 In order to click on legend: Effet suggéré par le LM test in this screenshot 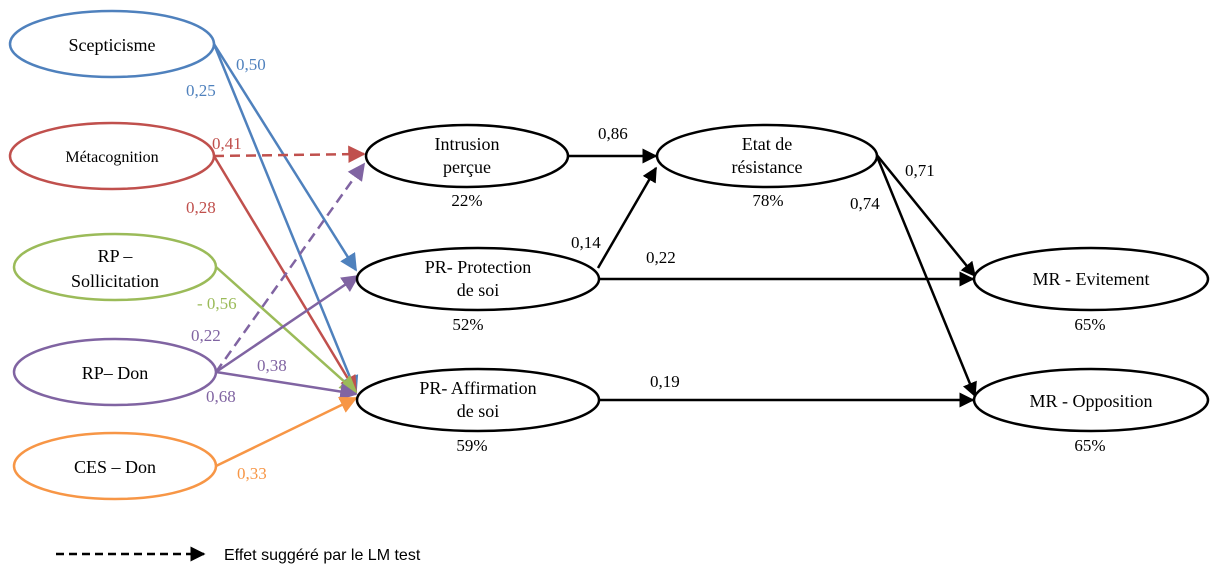, I will do `click(238, 555)`.